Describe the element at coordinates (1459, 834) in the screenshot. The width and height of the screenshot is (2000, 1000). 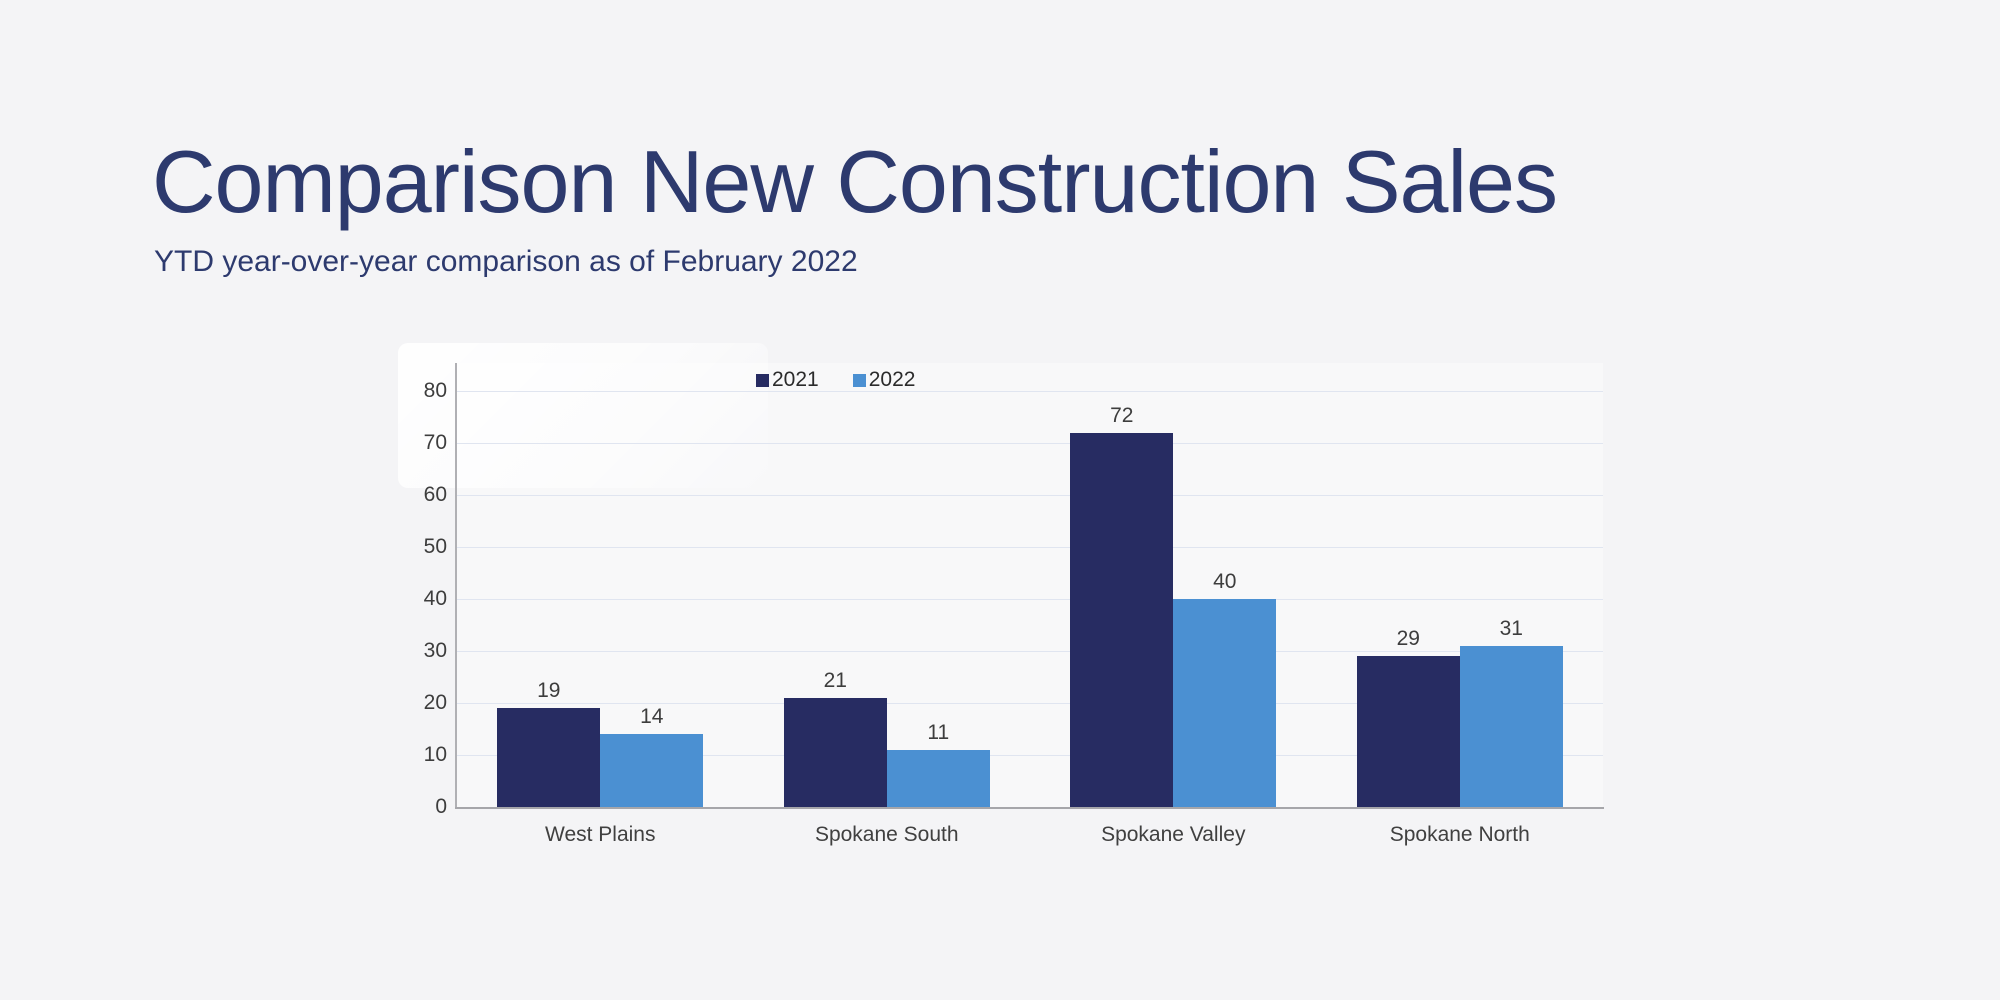
I see `category-label-spokane-north: Spokane North` at that location.